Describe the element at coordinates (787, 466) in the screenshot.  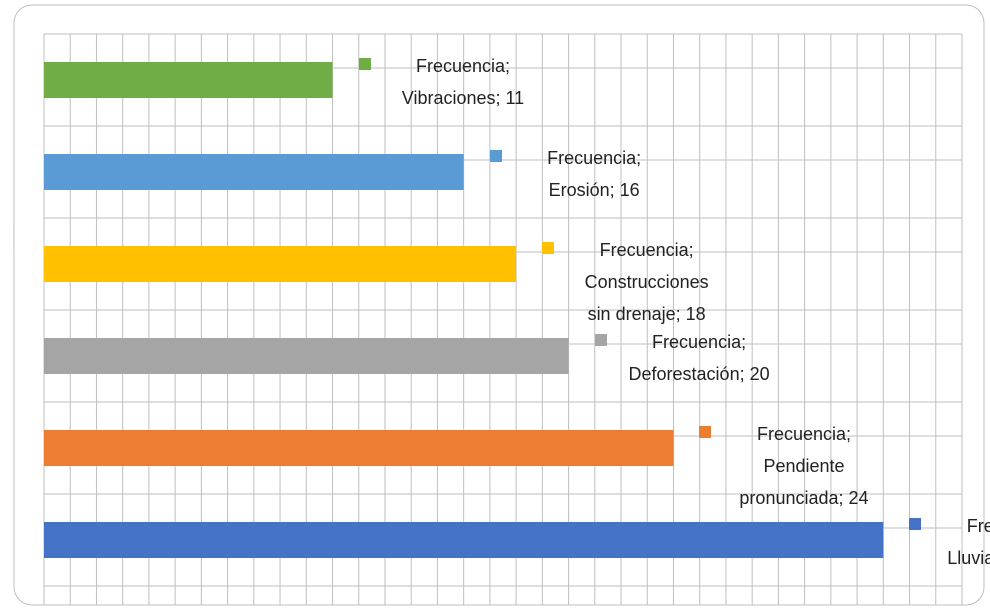
I see `data-label: Frecuencia; Pendiente pronunciada; 24` at that location.